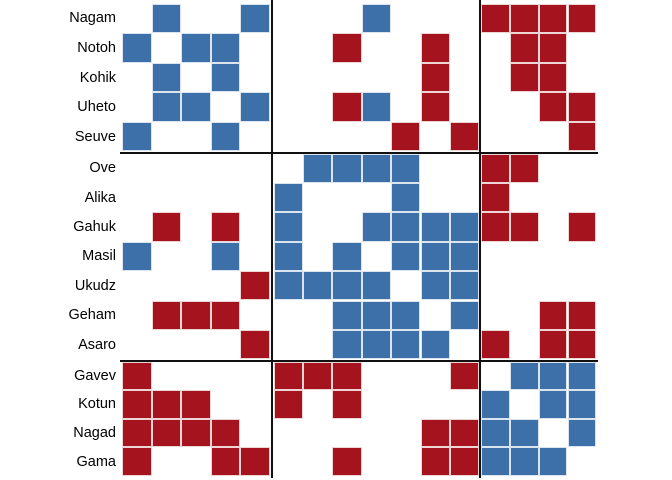  What do you see at coordinates (92, 315) in the screenshot?
I see `row-label-geham: Geham` at bounding box center [92, 315].